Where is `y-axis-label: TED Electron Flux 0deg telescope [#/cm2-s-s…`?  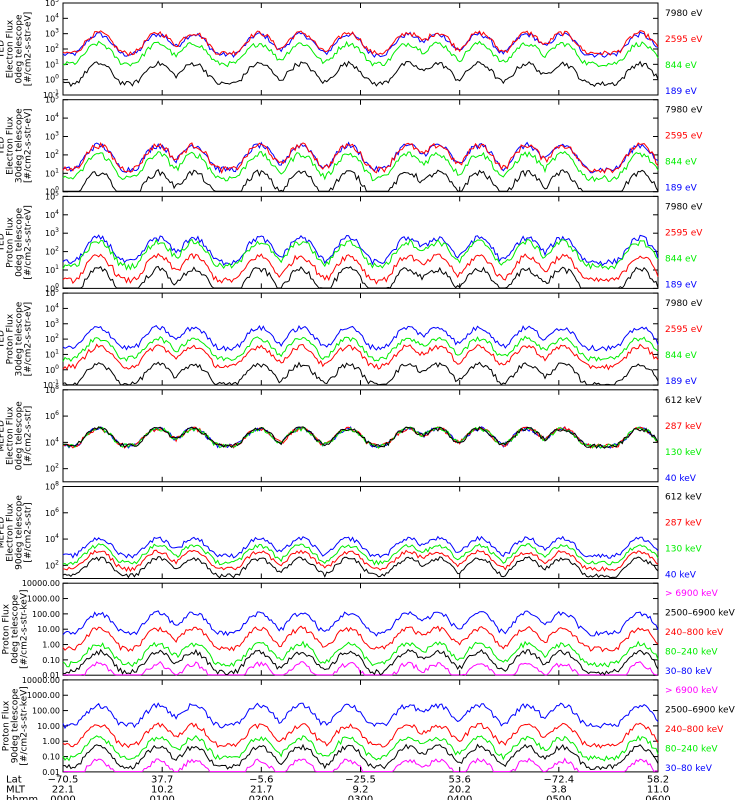
y-axis-label: TED Electron Flux 0deg telescope [#/cm2-s-s… is located at coordinates (17, 49).